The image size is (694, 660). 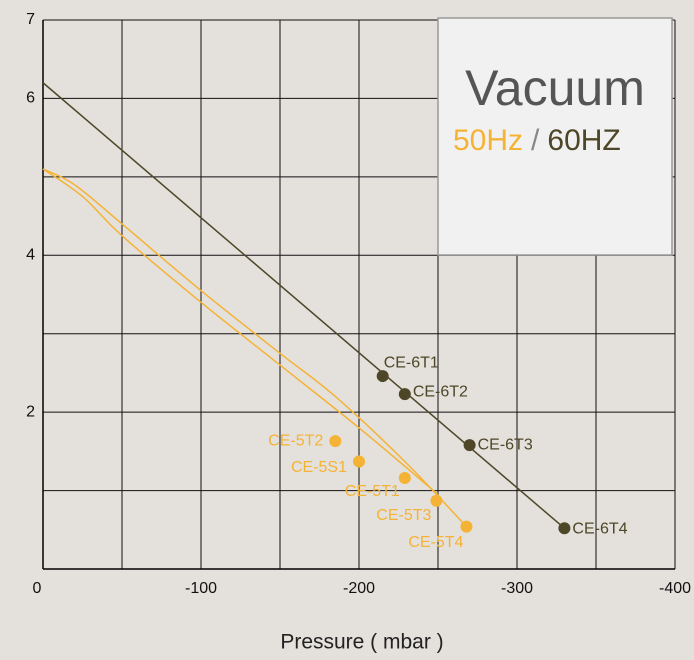 What do you see at coordinates (361, 642) in the screenshot?
I see `x-axis-label: Pressure ( mbar )` at bounding box center [361, 642].